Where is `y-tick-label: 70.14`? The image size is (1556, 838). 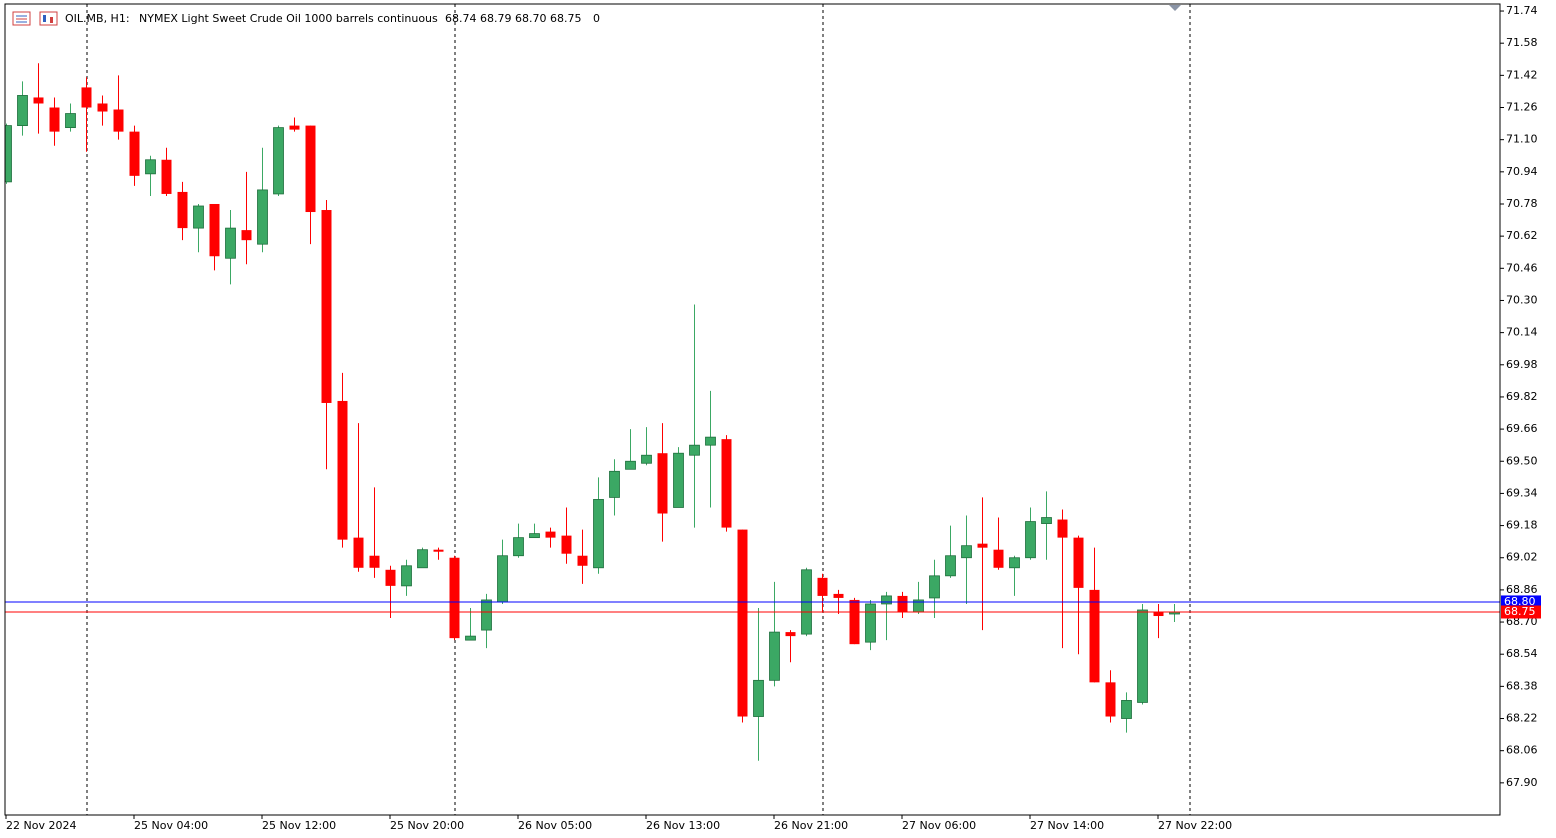 y-tick-label: 70.14 is located at coordinates (1522, 332).